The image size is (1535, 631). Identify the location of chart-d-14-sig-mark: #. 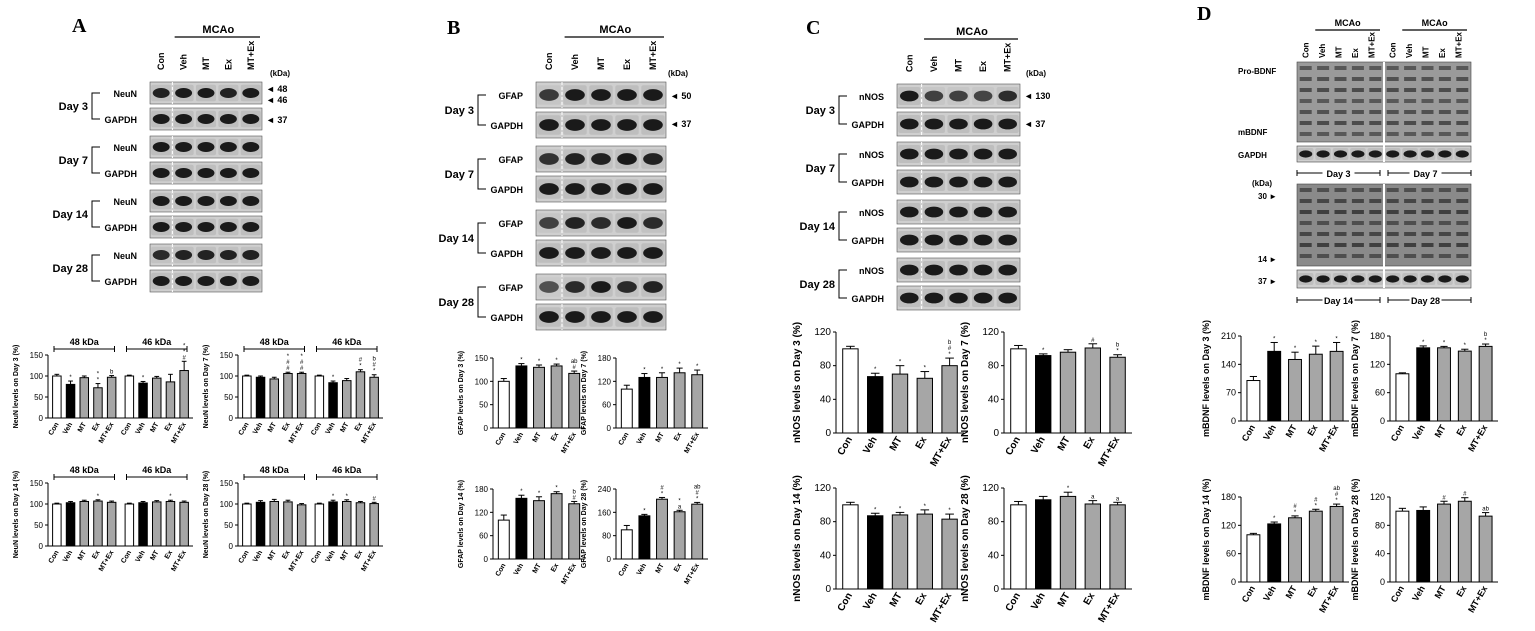
(1295, 507).